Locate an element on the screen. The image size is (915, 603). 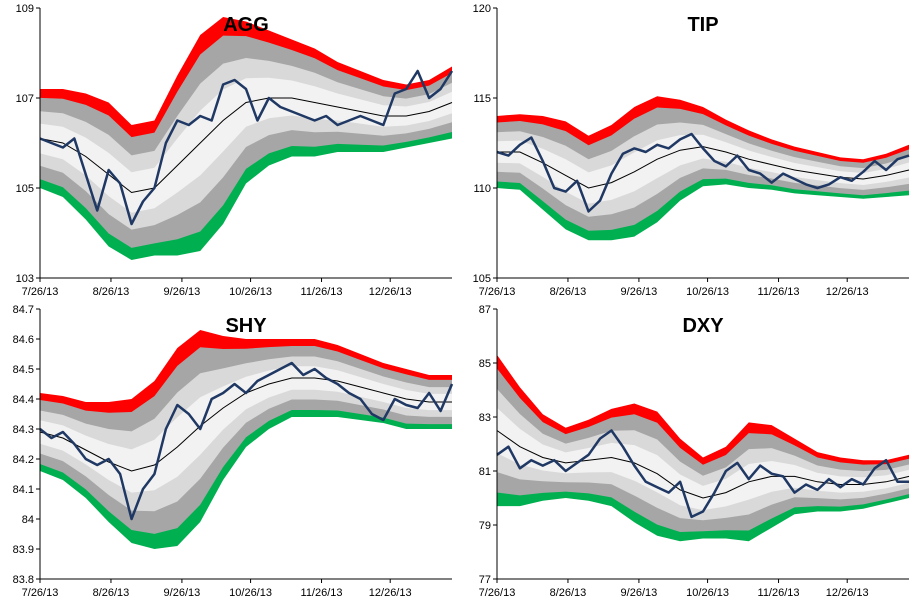
dxy-x-tick-label: 7/26/13 is located at coordinates (497, 593).